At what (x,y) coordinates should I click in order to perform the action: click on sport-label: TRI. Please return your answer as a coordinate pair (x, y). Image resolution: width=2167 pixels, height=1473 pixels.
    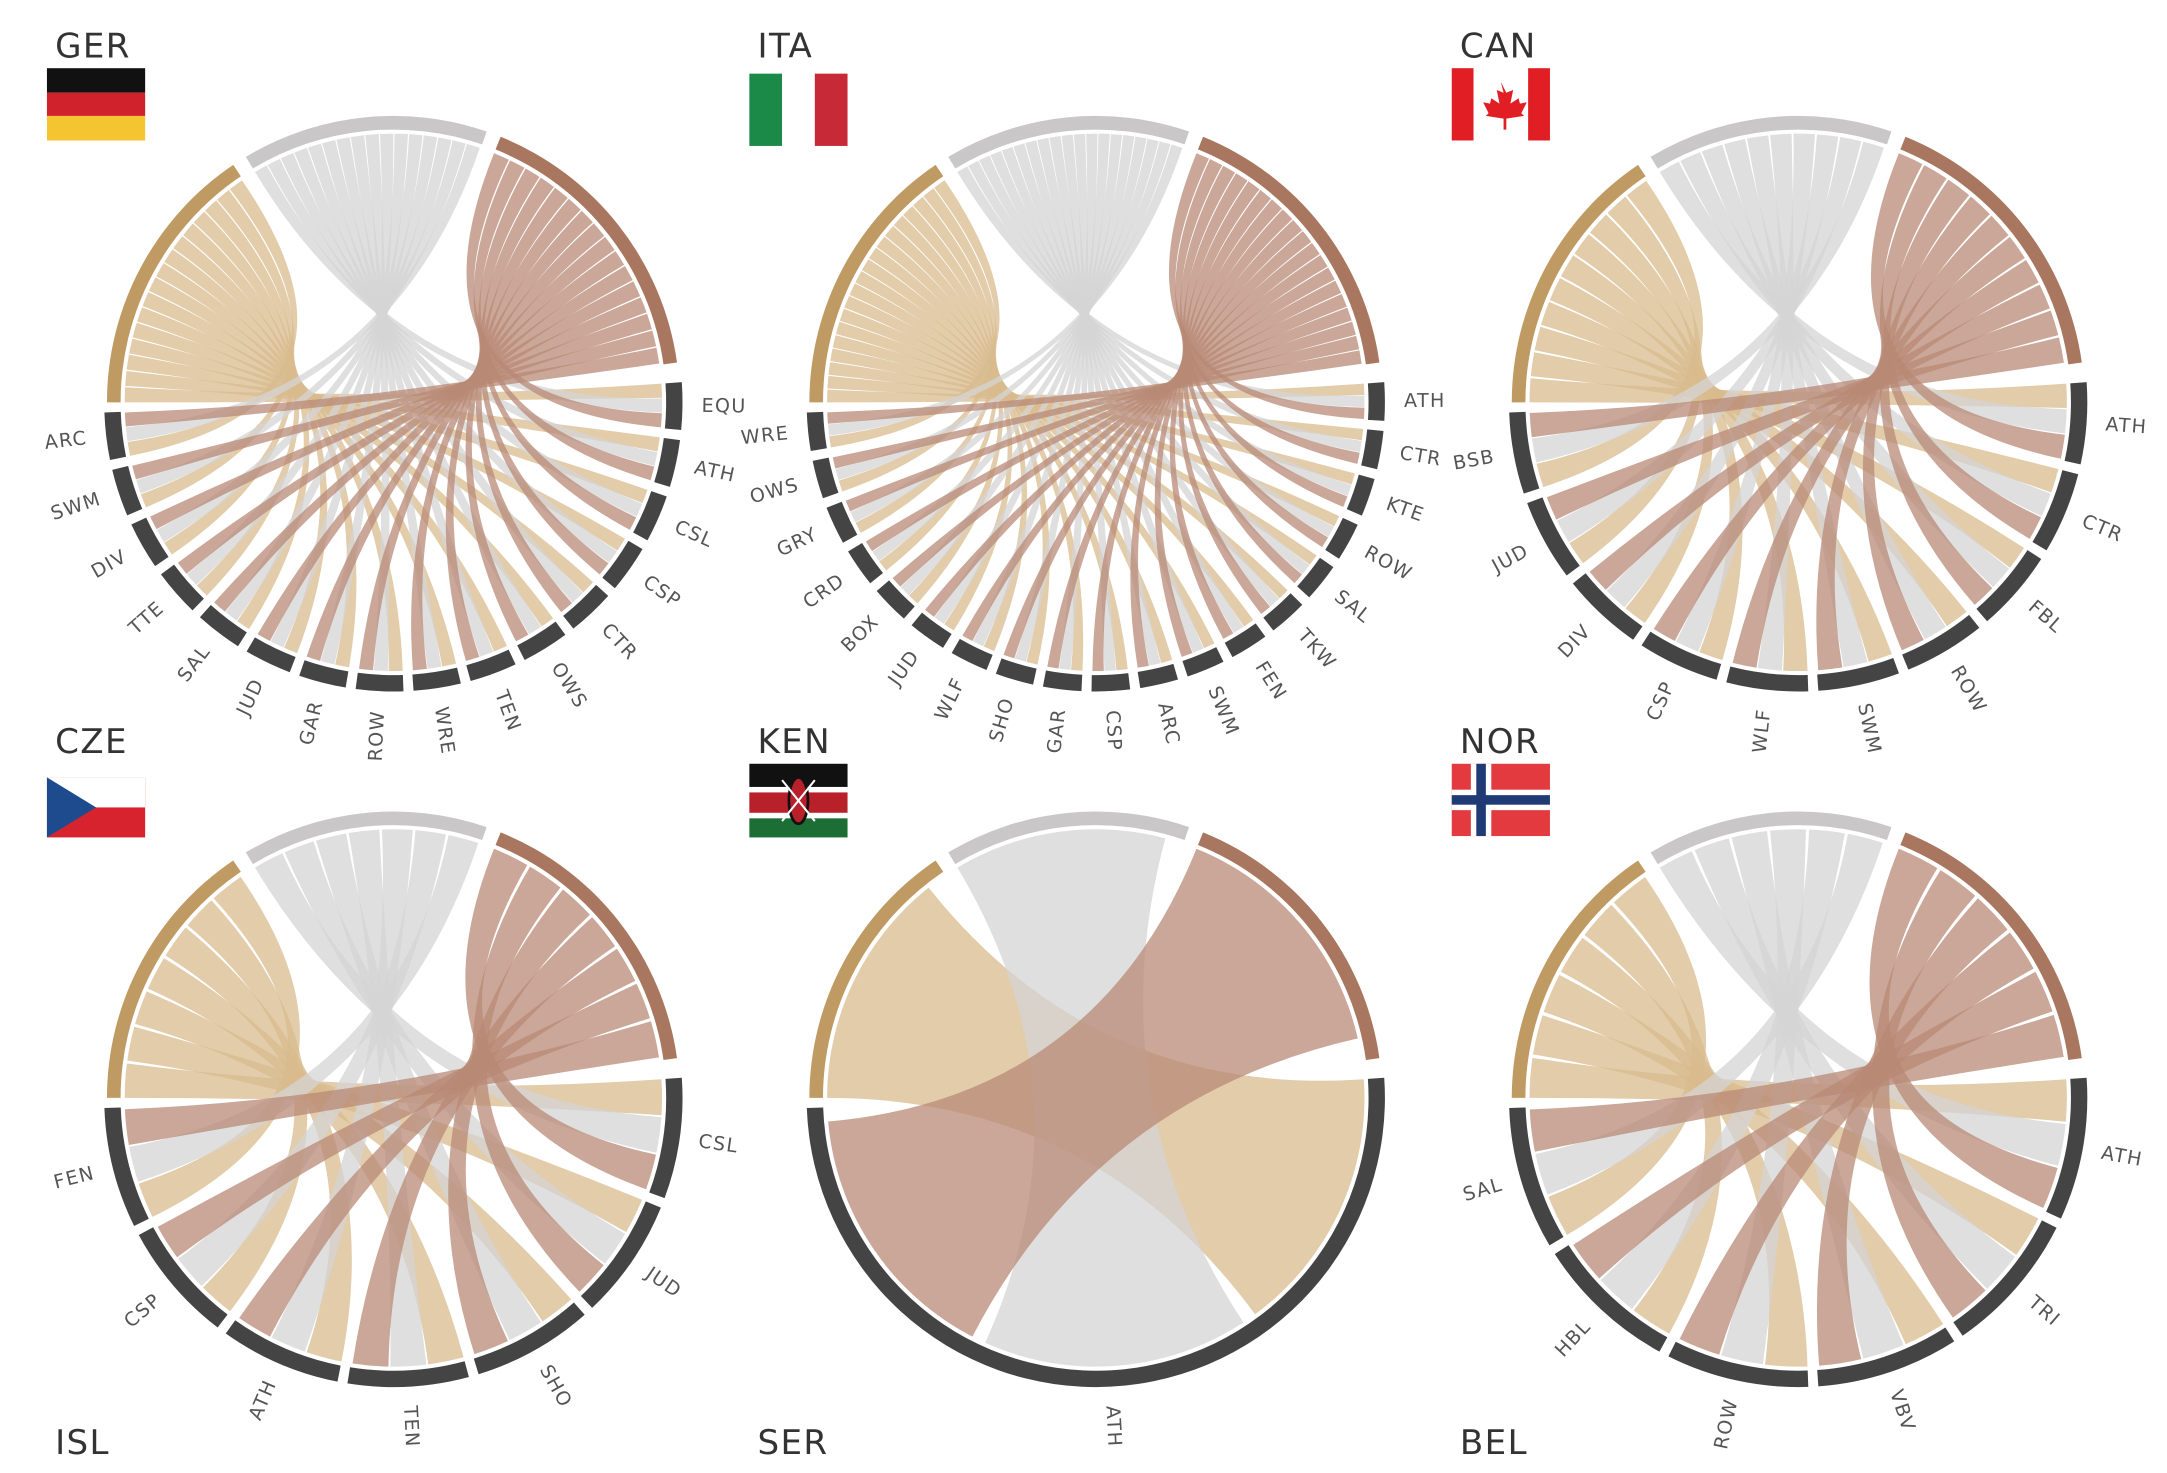
    Looking at the image, I should click on (2044, 1310).